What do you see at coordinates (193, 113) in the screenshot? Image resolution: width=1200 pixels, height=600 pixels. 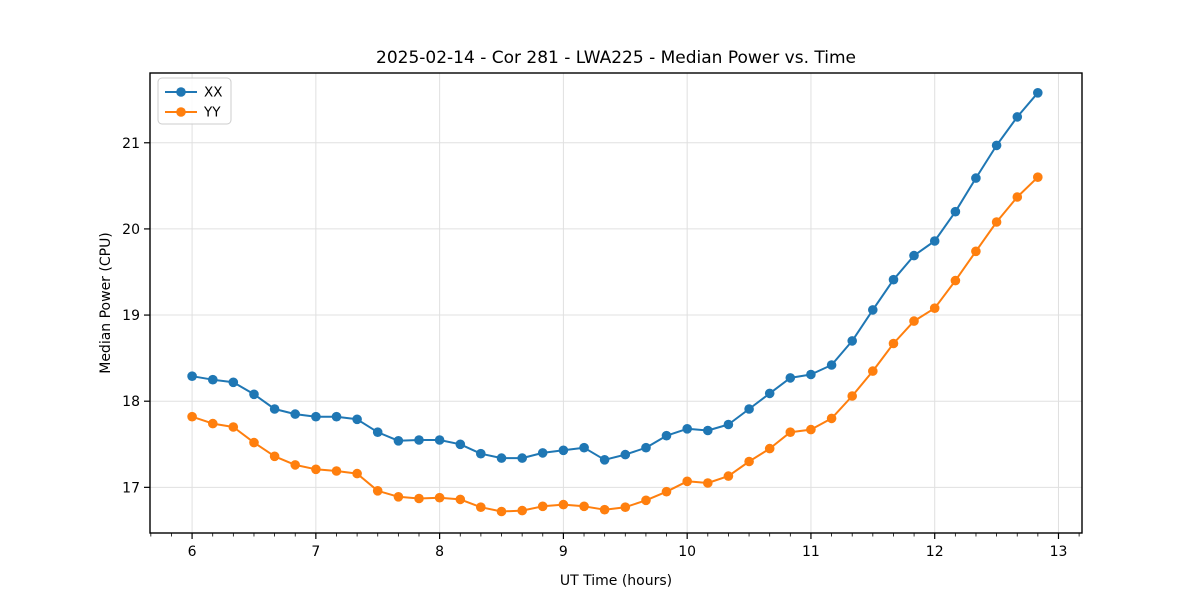 I see `legend-entry-yy: YY` at bounding box center [193, 113].